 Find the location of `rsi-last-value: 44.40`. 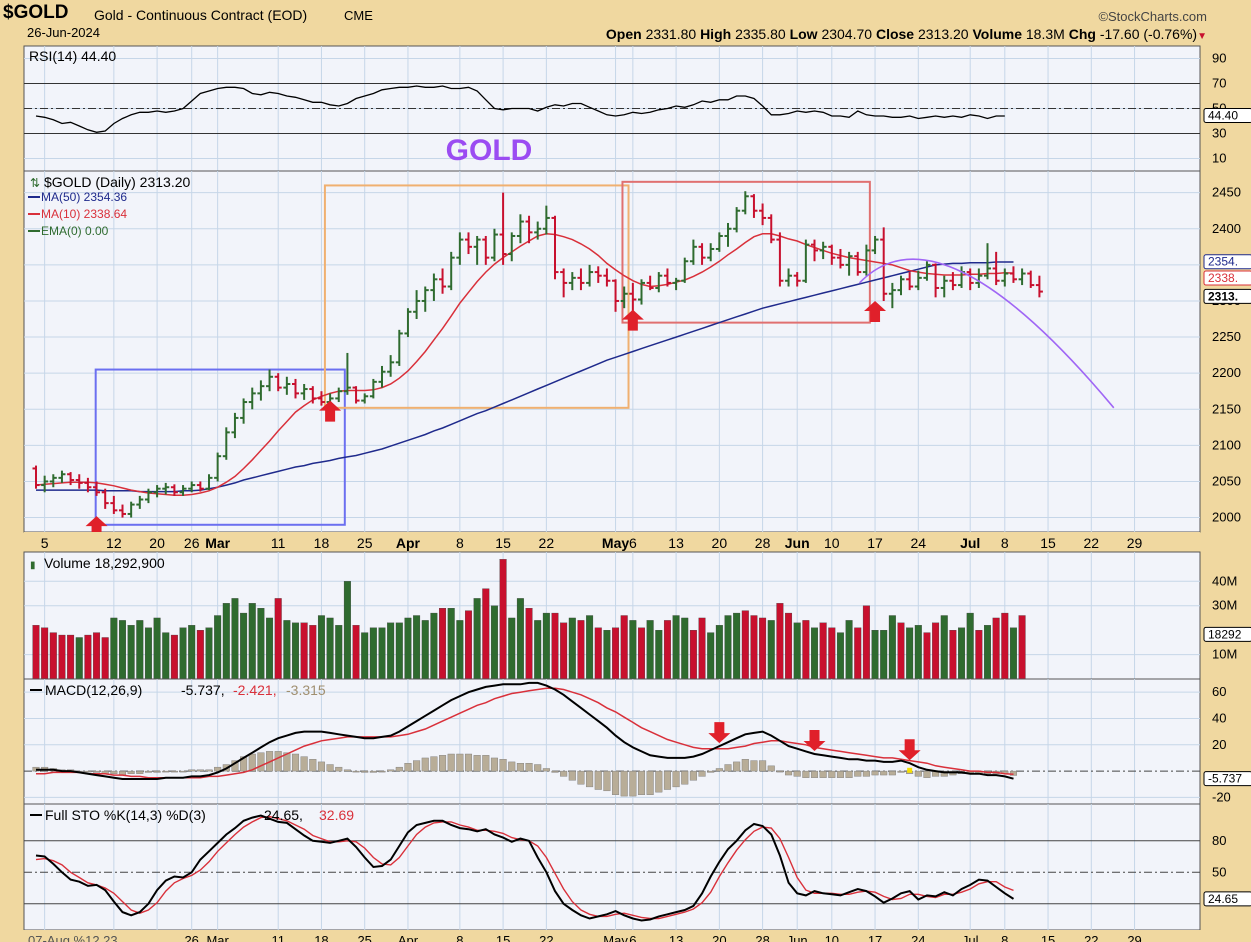

rsi-last-value: 44.40 is located at coordinates (1223, 116).